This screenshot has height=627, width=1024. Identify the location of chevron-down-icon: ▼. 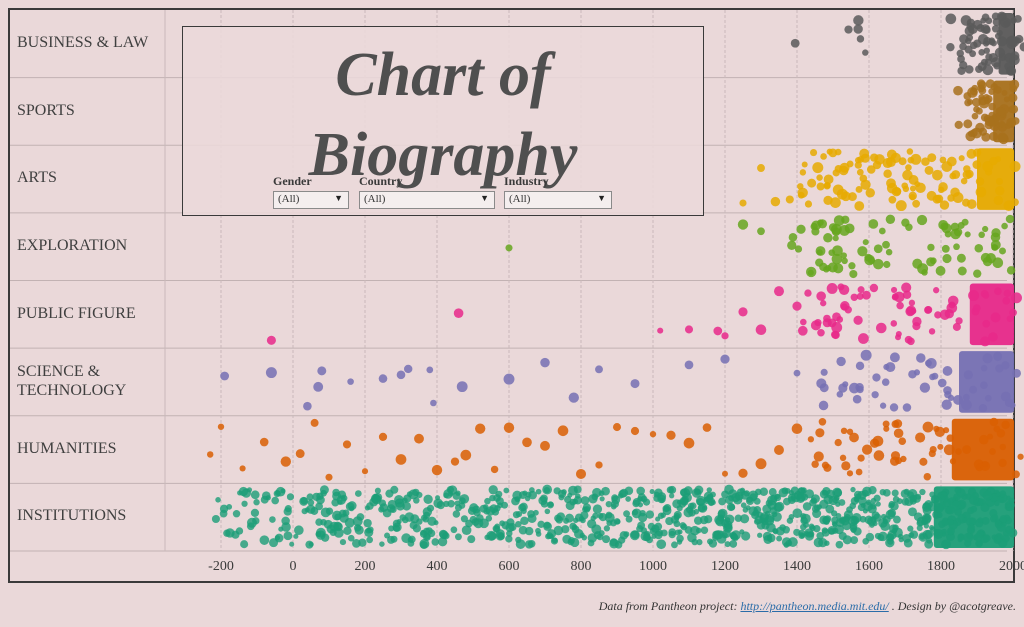
(484, 198).